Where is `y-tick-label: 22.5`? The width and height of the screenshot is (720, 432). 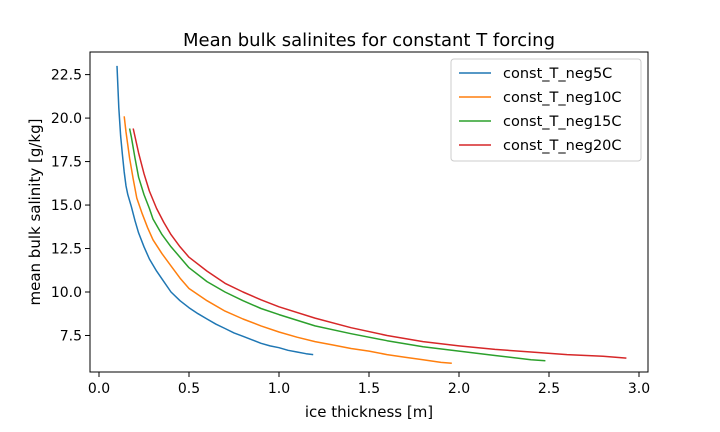 y-tick-label: 22.5 is located at coordinates (66, 76).